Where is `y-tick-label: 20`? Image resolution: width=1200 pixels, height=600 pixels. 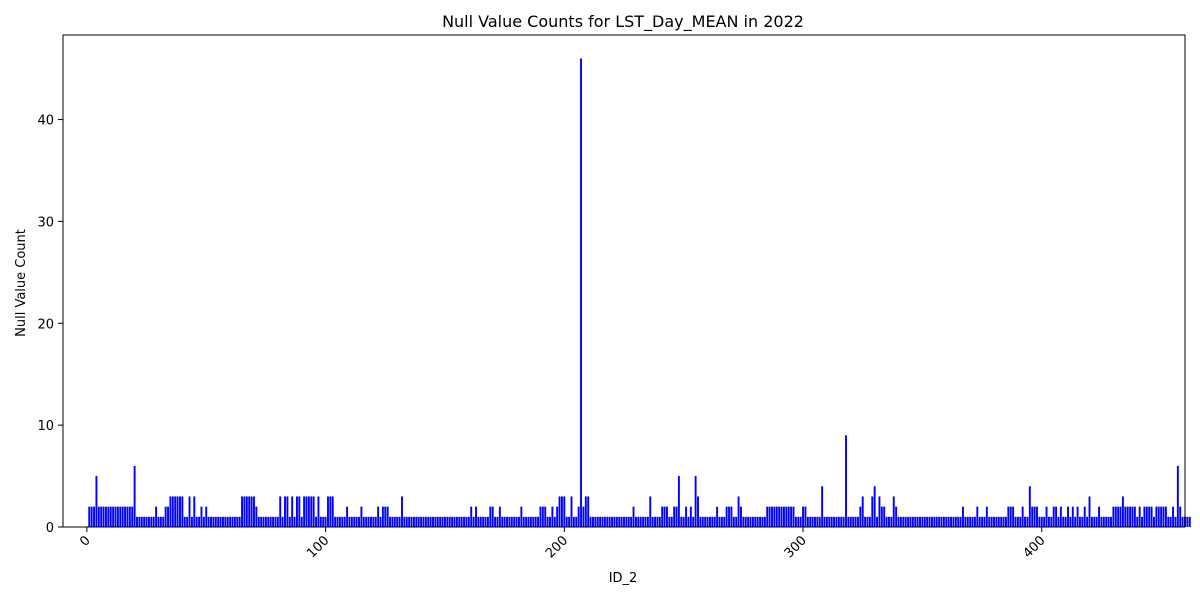
y-tick-label: 20 is located at coordinates (45, 324).